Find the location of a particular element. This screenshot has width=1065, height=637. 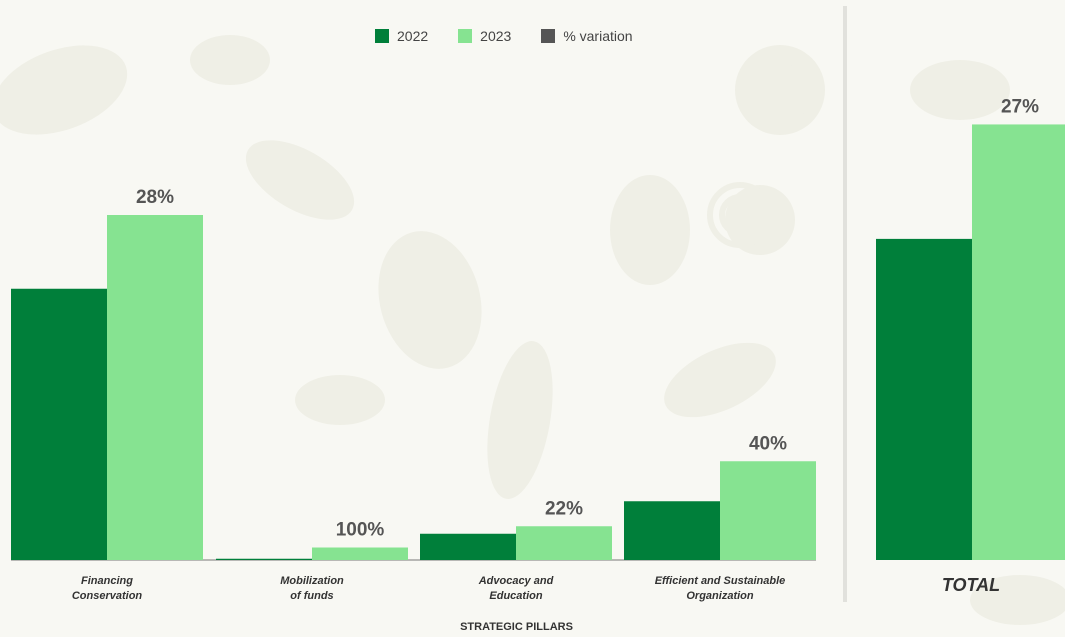

chart-divider is located at coordinates (845, 304).